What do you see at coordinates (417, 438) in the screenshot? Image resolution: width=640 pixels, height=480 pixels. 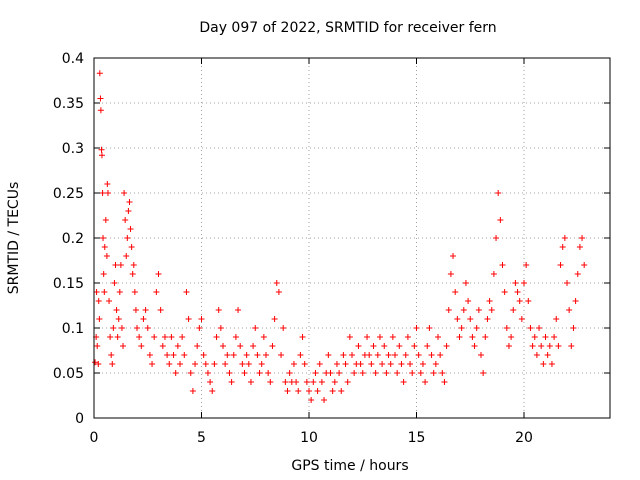 I see `x-tick-label: 15` at bounding box center [417, 438].